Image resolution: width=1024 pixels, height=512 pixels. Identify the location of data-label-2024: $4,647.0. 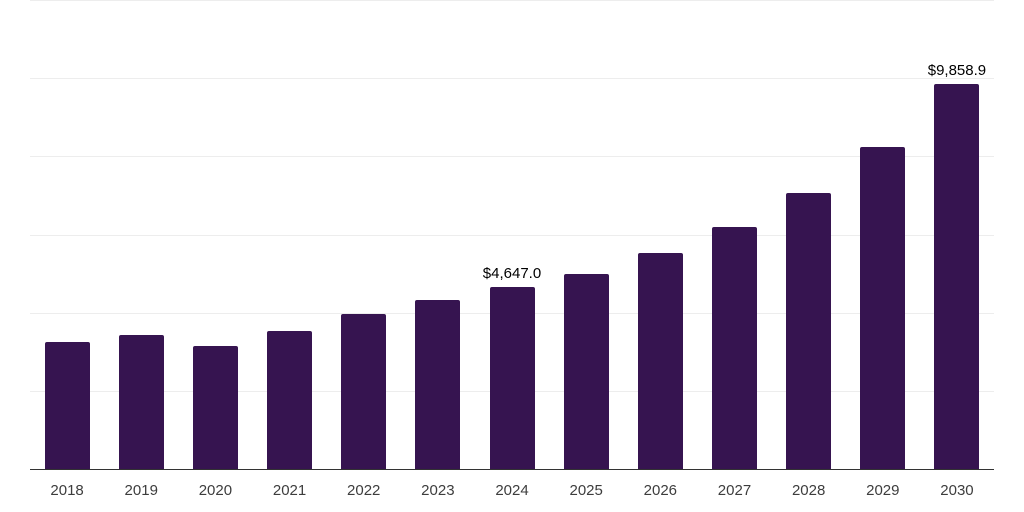
(512, 274).